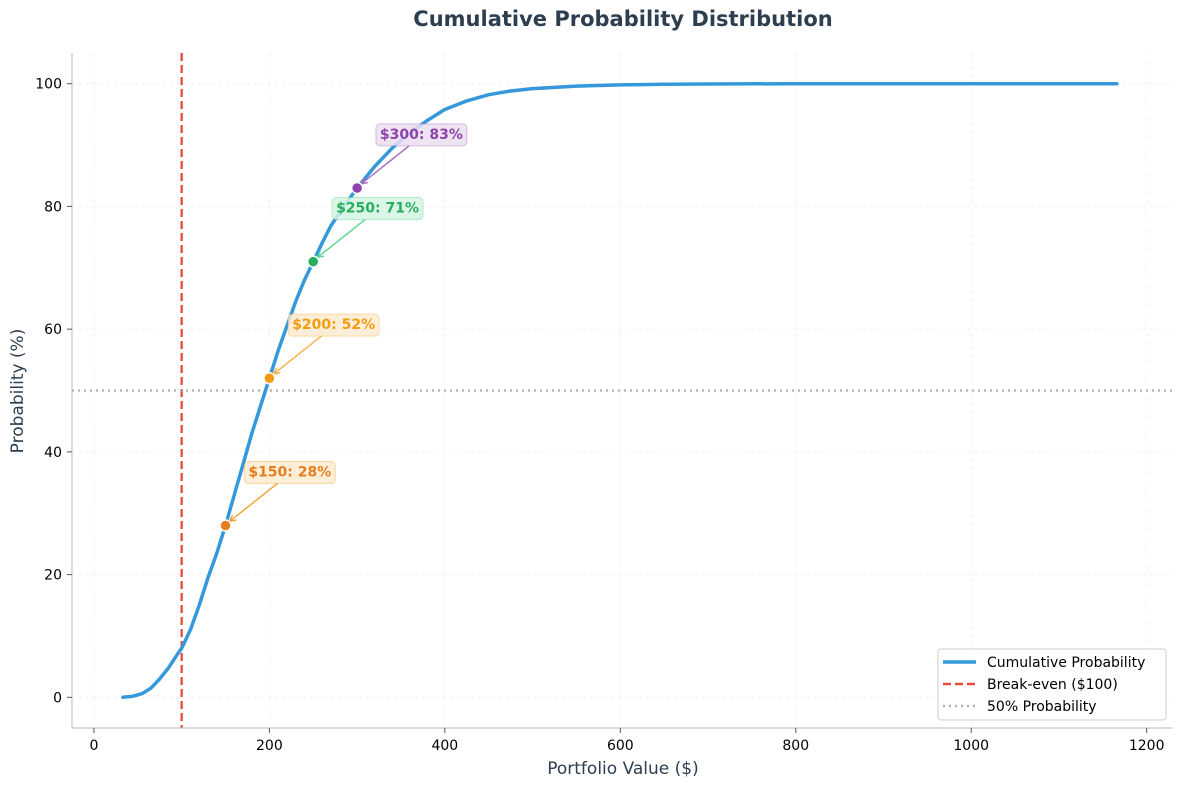 The image size is (1184, 786). I want to click on legend-frame, so click(1052, 684).